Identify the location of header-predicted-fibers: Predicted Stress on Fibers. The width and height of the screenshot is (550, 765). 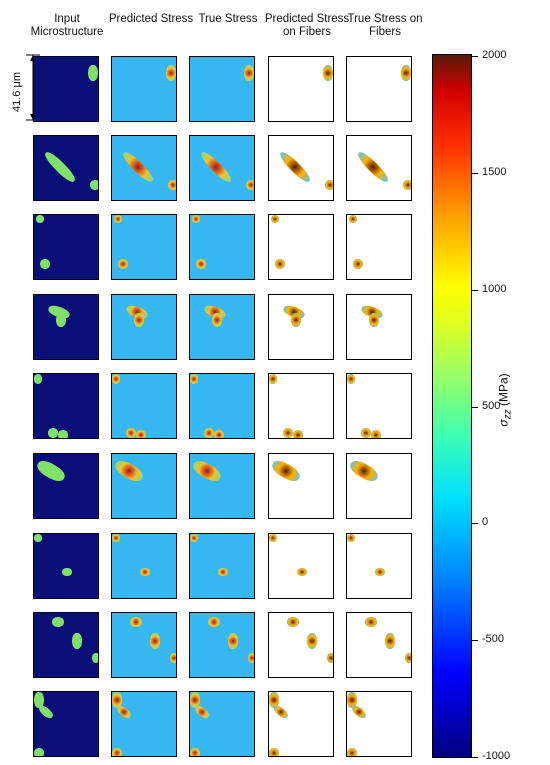
(307, 25).